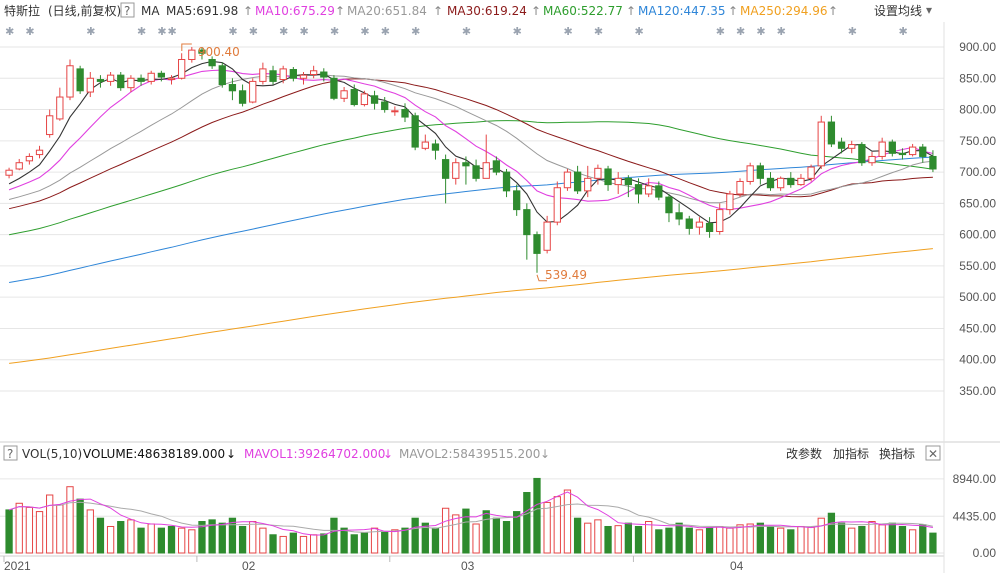  What do you see at coordinates (10, 453) in the screenshot?
I see `help-icon` at bounding box center [10, 453].